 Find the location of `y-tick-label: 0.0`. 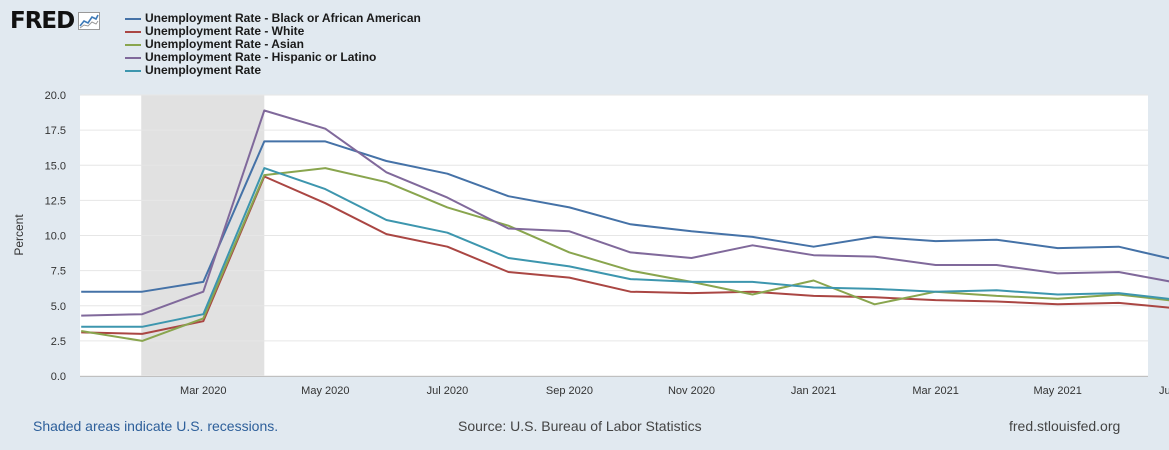

y-tick-label: 0.0 is located at coordinates (58, 377).